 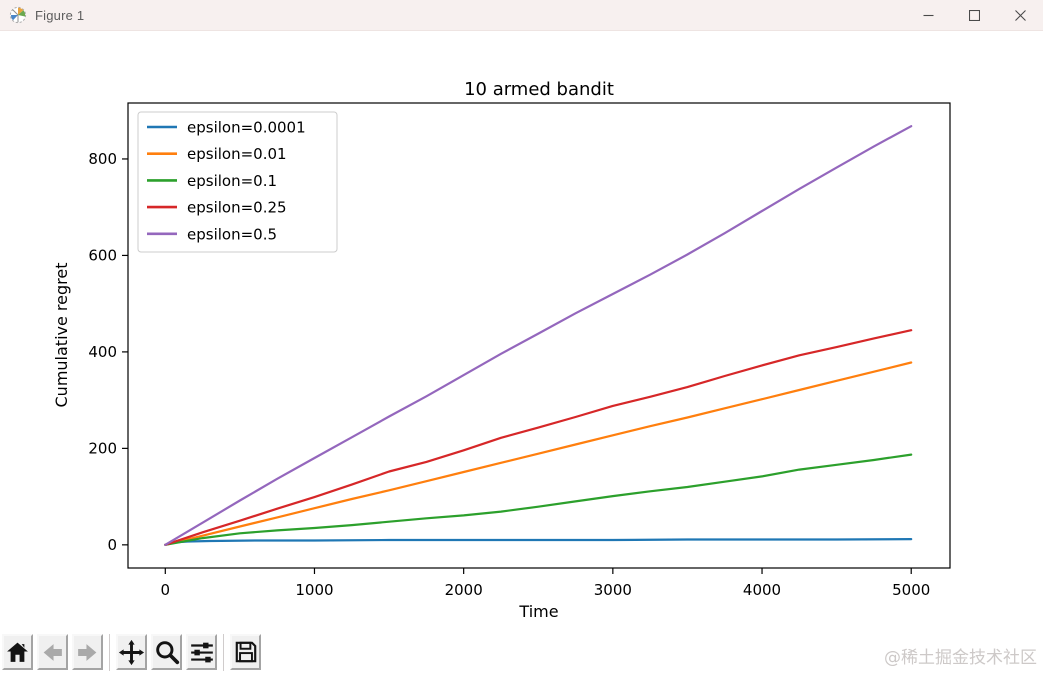 I want to click on chart-title: 10 armed bandit, so click(x=539, y=89).